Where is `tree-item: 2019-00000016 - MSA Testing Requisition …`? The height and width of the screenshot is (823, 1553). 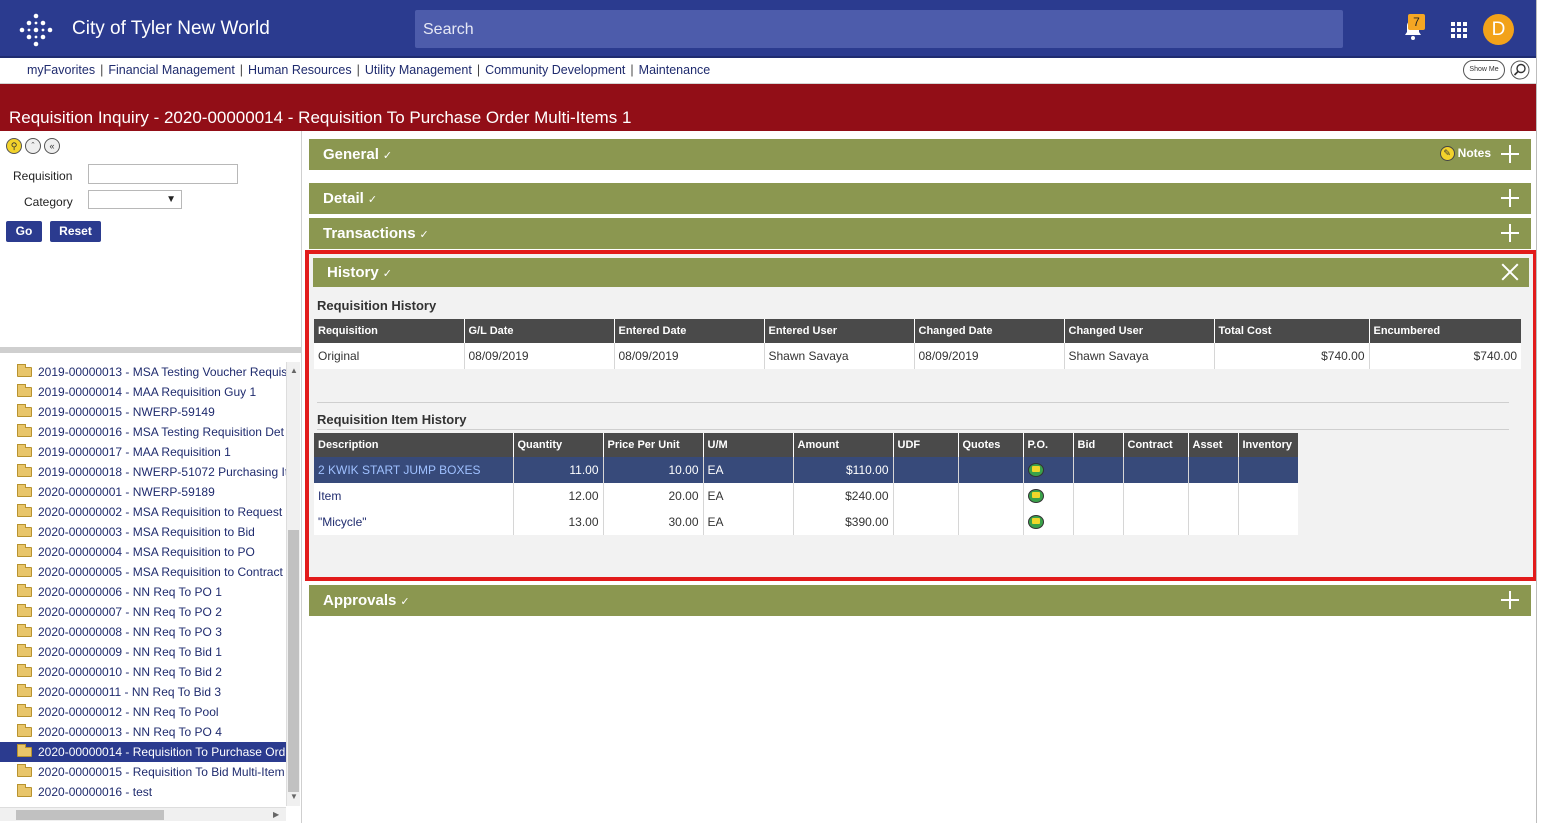
tree-item: 2019-00000016 - MSA Testing Requisition … is located at coordinates (143, 432).